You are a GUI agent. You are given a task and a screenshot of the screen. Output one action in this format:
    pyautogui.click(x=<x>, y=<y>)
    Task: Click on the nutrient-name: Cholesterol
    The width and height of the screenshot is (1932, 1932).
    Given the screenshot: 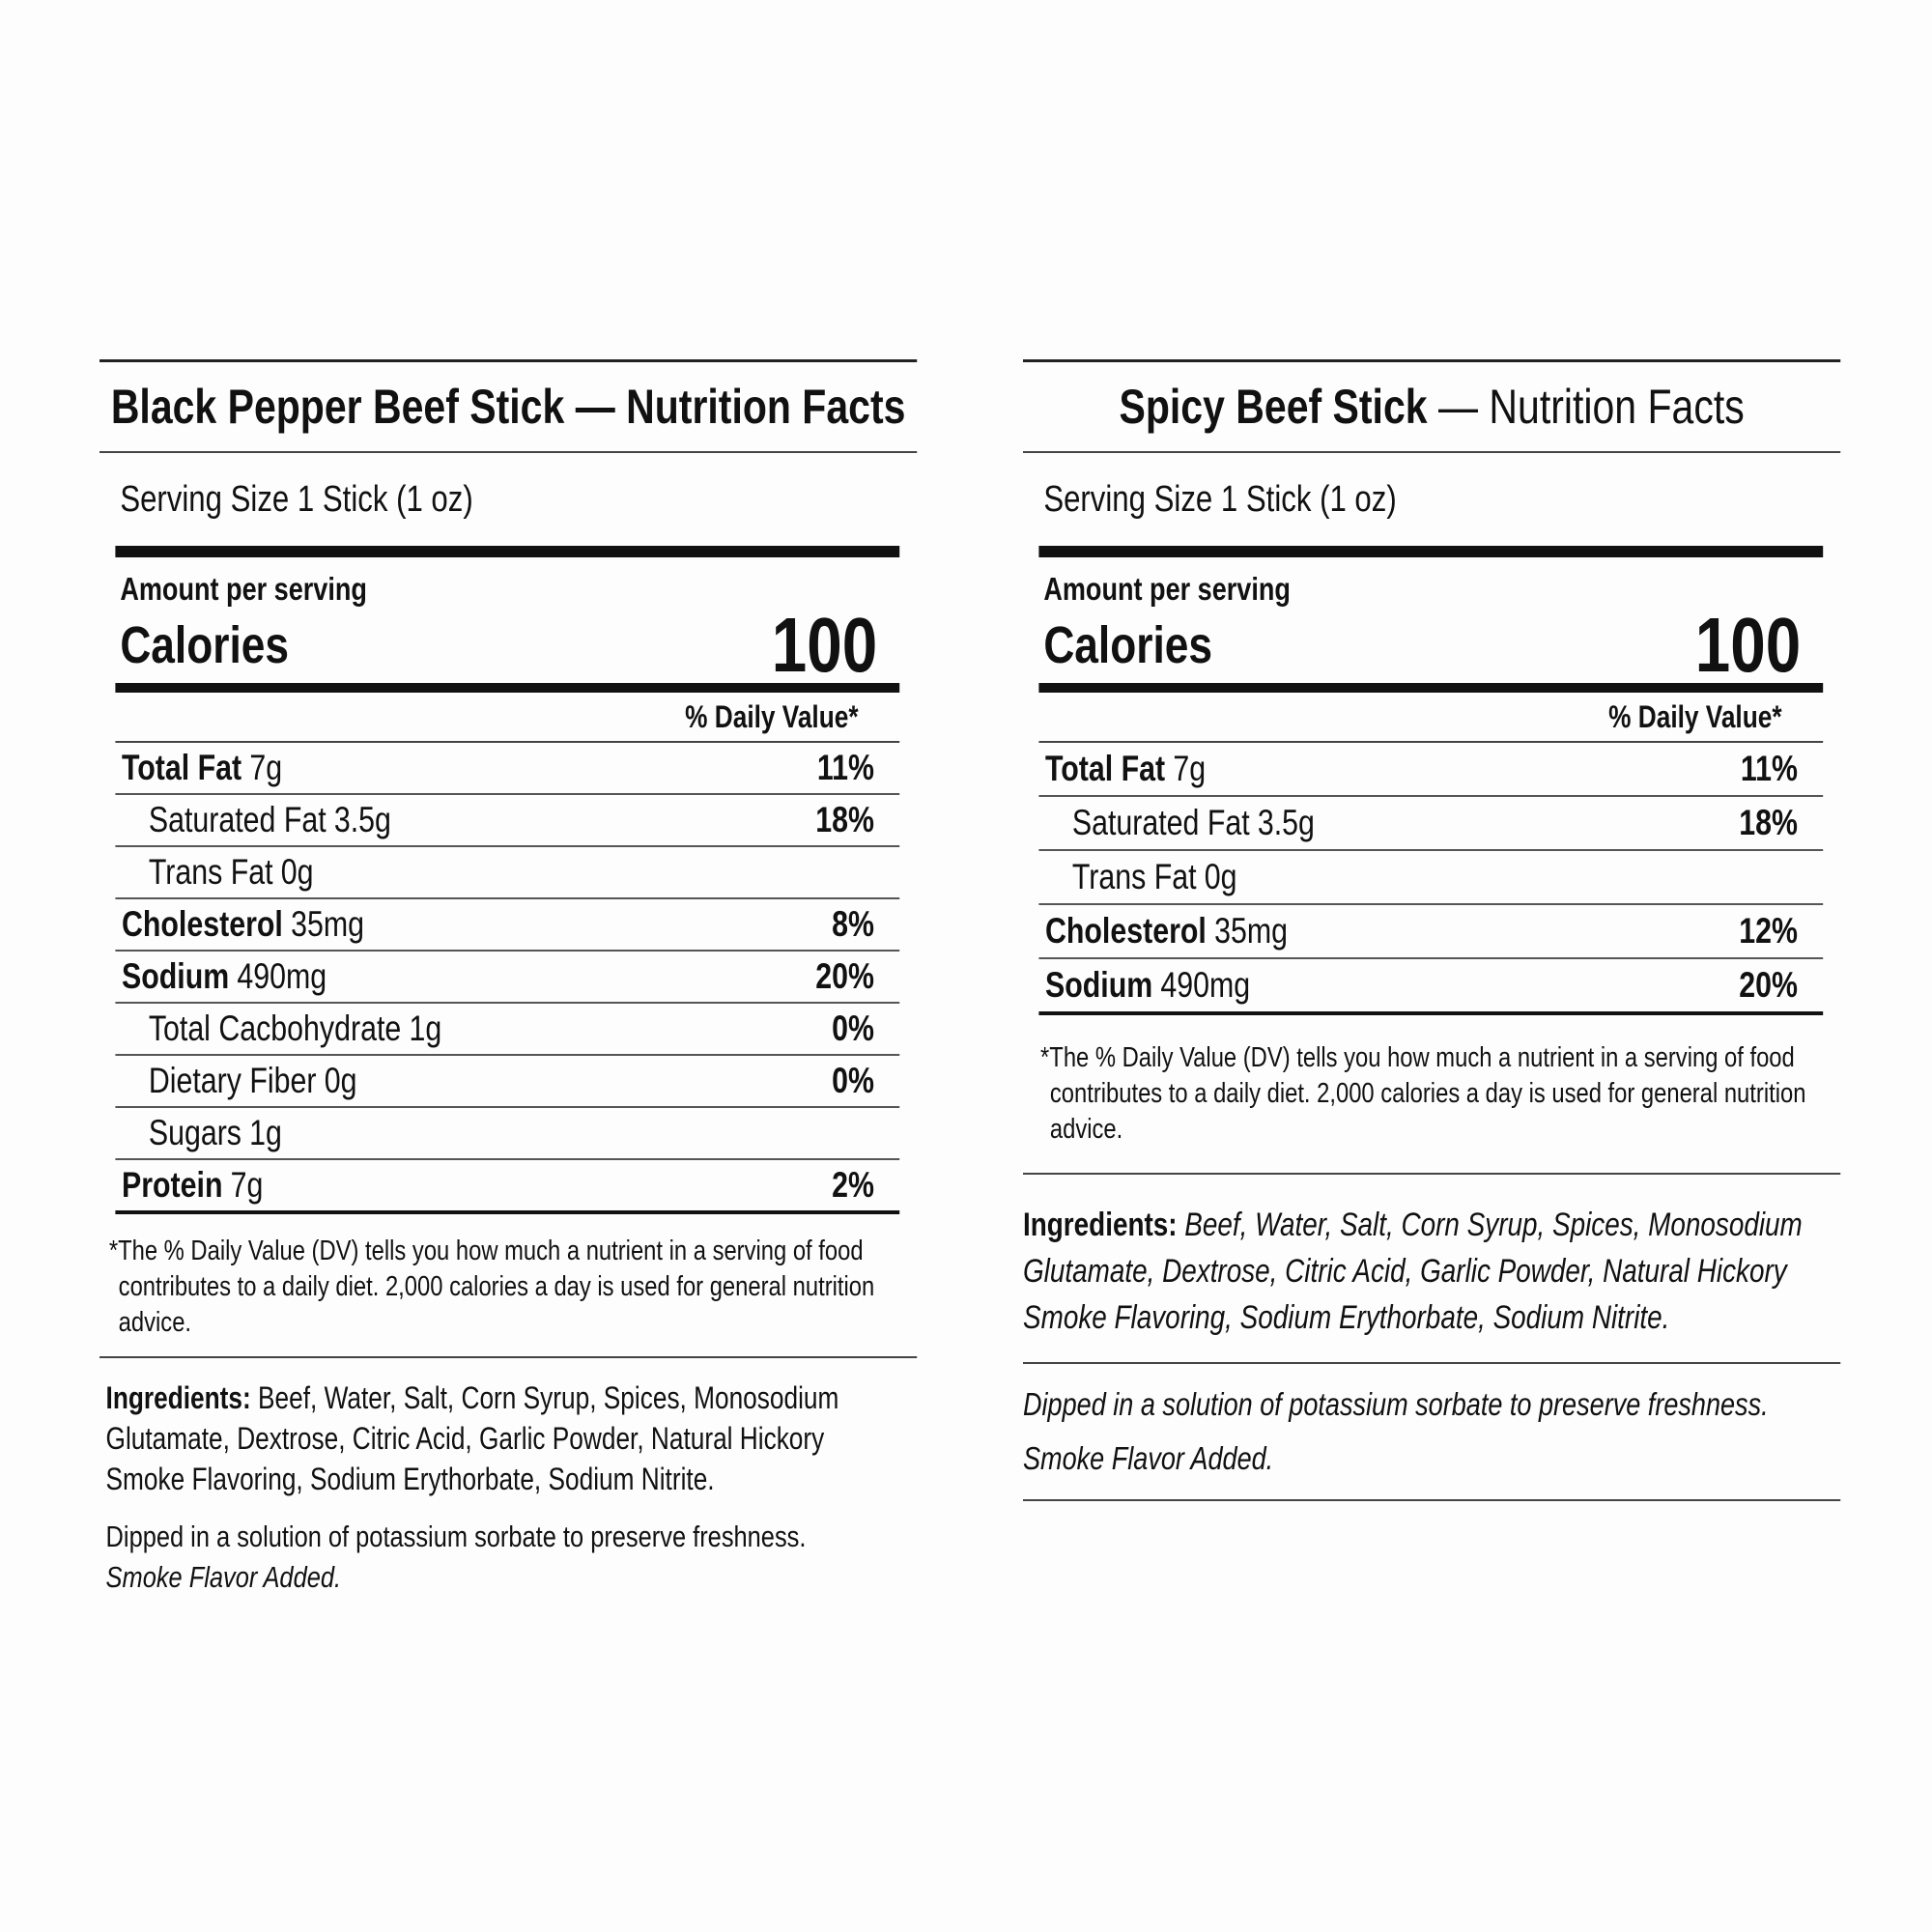 What is the action you would take?
    pyautogui.click(x=1125, y=931)
    